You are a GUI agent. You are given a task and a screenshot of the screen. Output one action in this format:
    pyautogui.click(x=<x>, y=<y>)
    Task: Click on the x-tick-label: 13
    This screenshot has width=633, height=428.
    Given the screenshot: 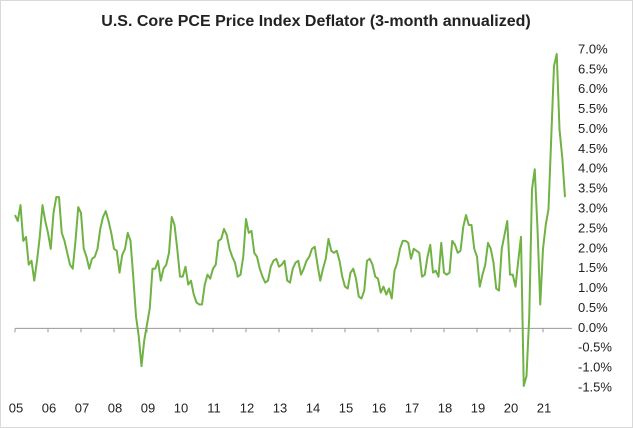 What is the action you would take?
    pyautogui.click(x=280, y=407)
    